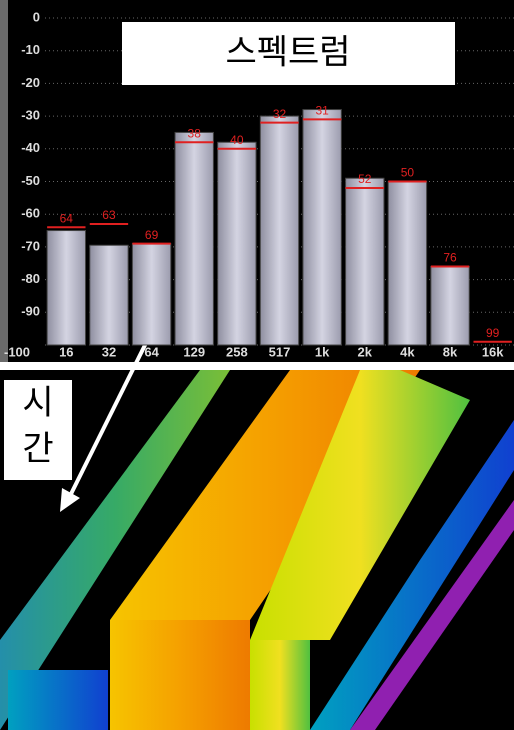 This screenshot has height=730, width=514. What do you see at coordinates (30, 82) in the screenshot?
I see `y-tick-label: -20` at bounding box center [30, 82].